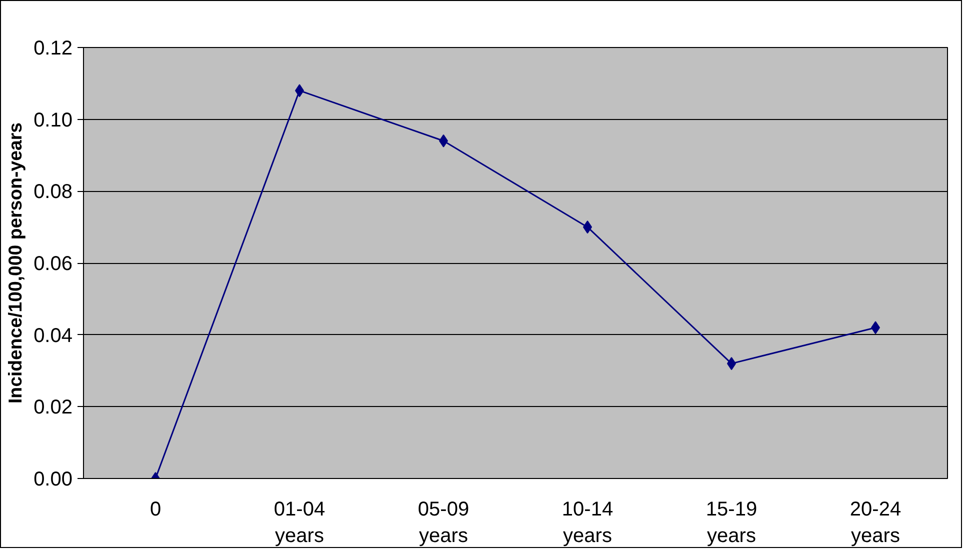 The image size is (964, 550). I want to click on x-tick-label: 0, so click(156, 509).